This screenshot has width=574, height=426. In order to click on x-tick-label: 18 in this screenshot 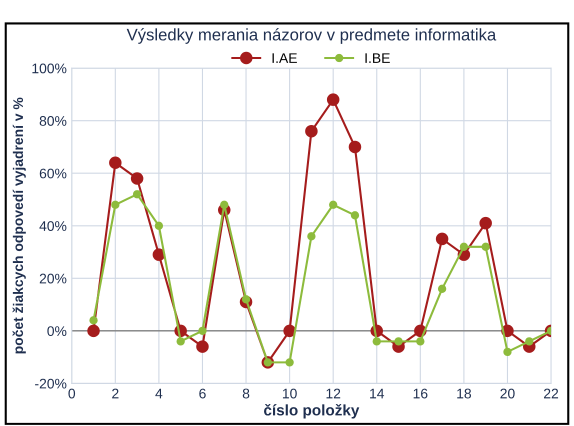, I will do `click(464, 393)`.